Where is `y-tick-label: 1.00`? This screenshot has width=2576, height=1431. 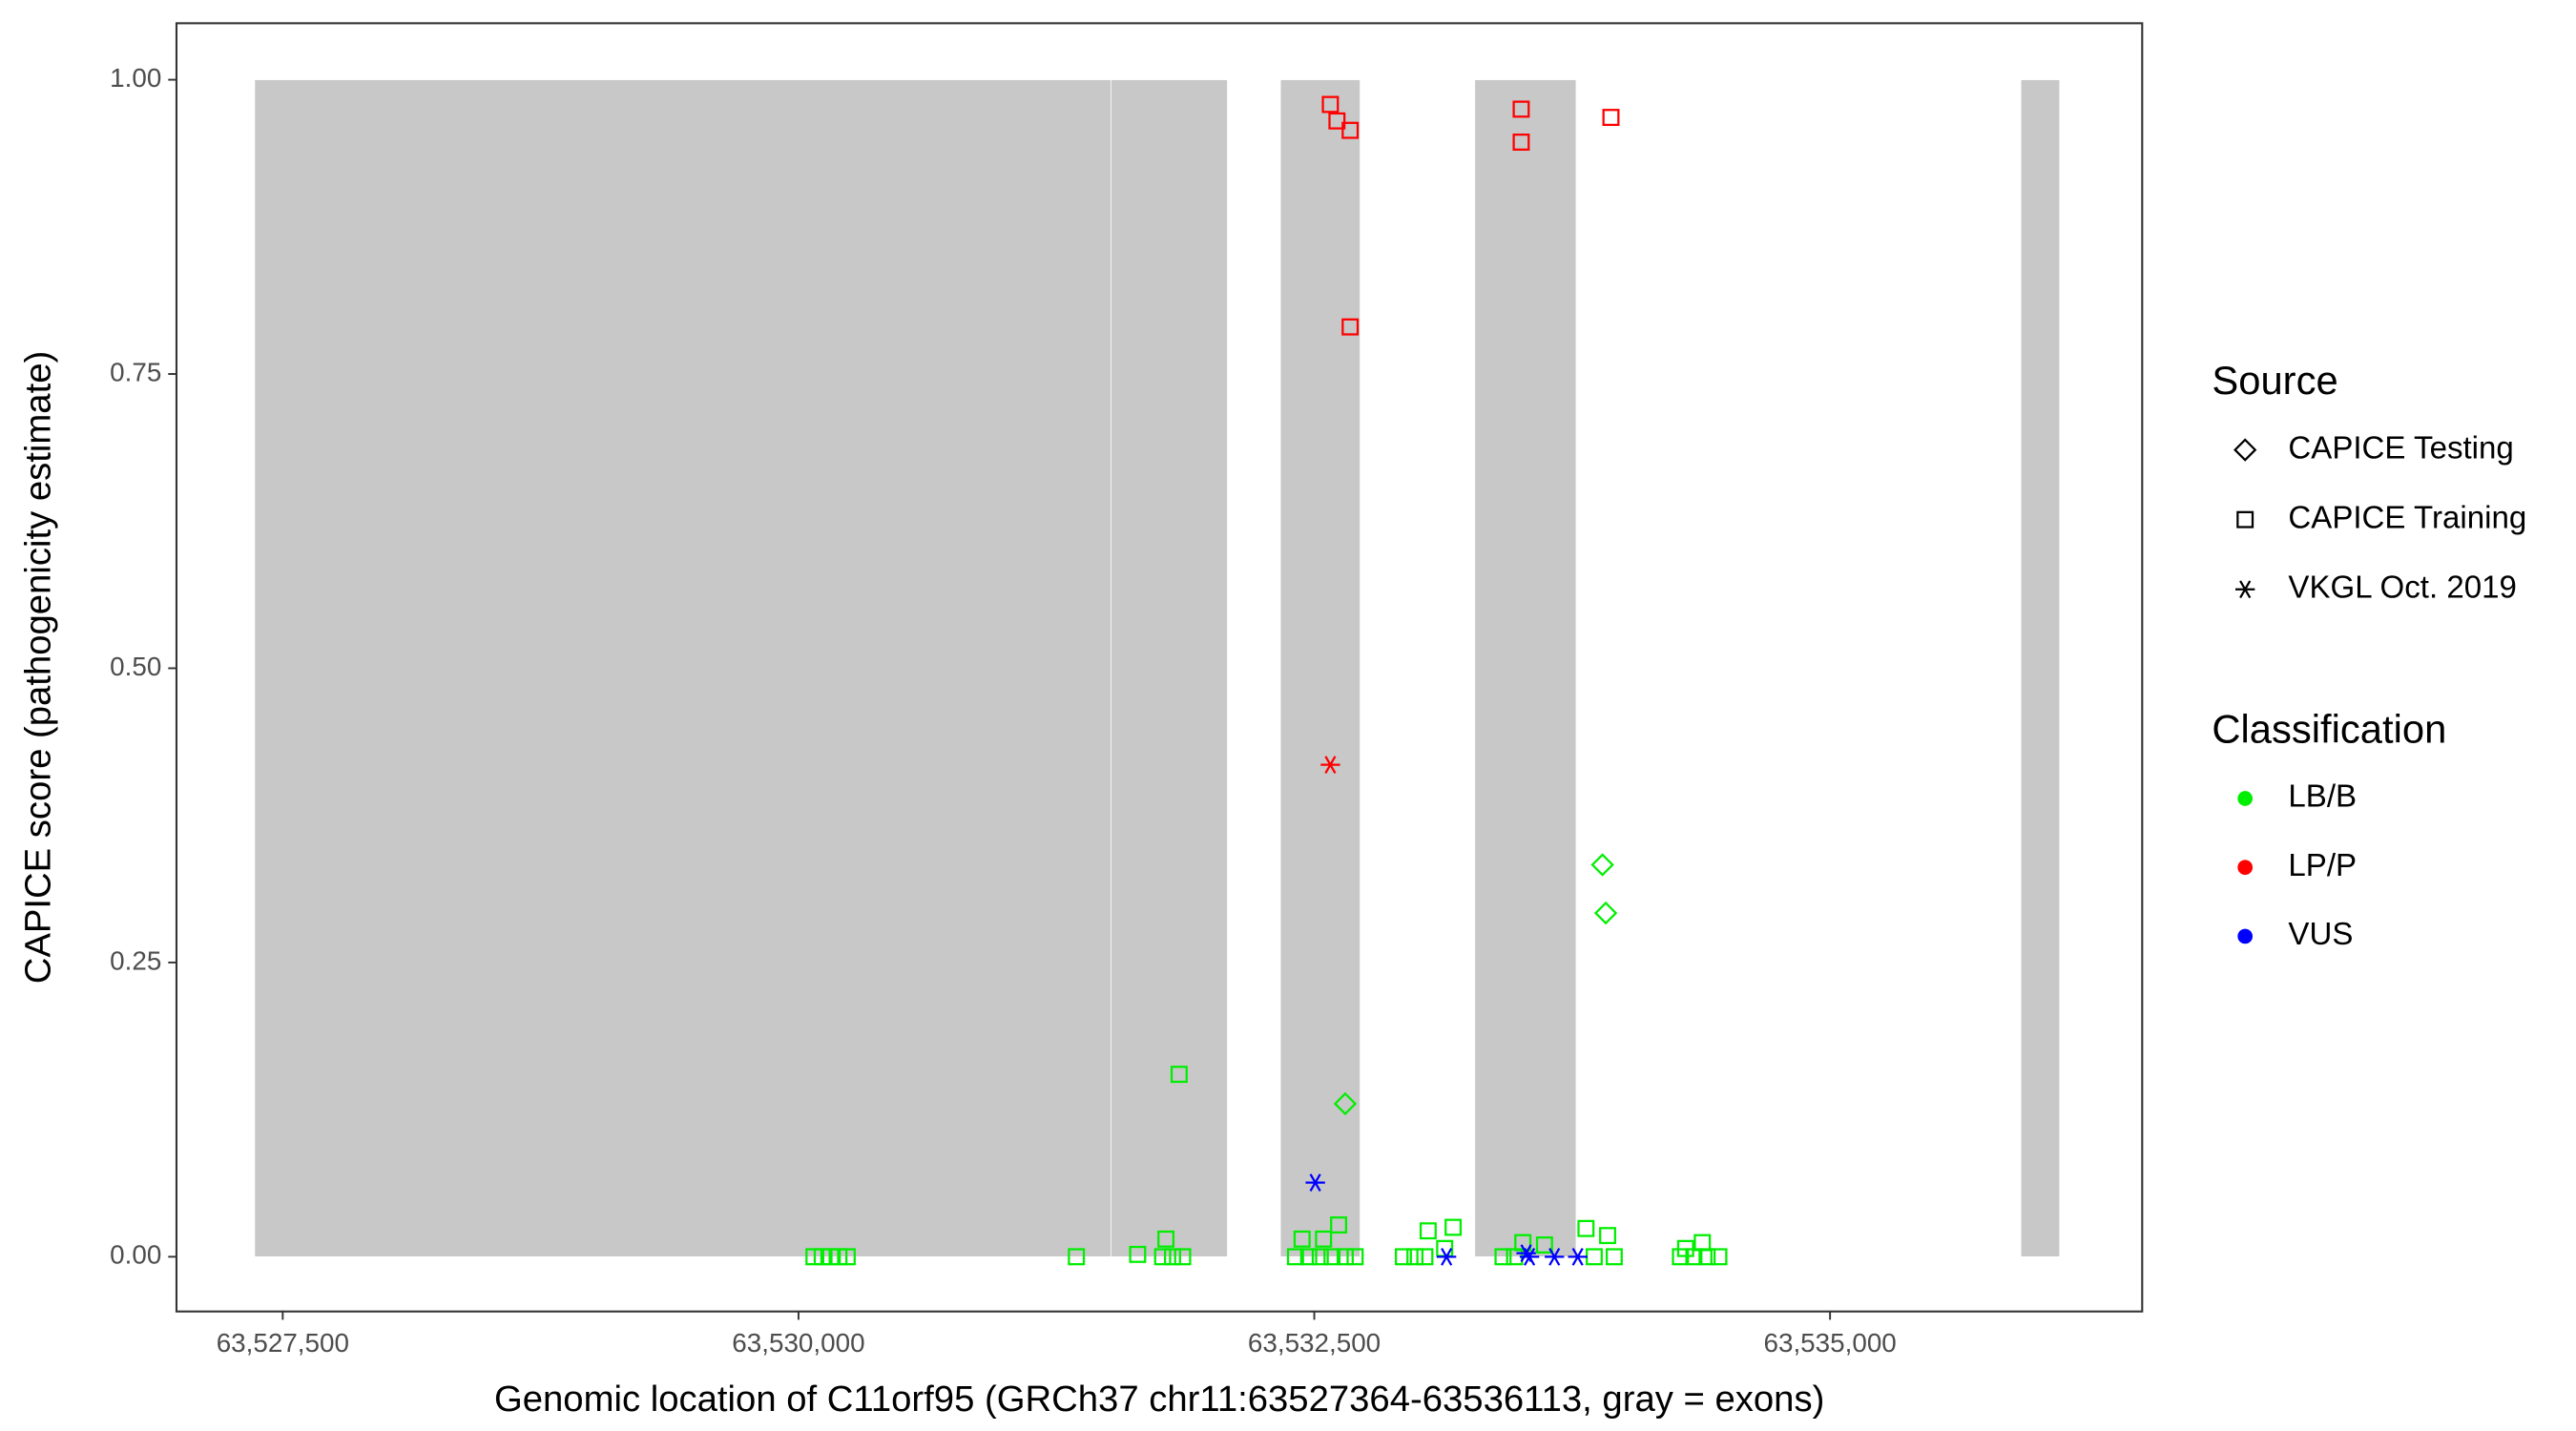
y-tick-label: 1.00 is located at coordinates (135, 78).